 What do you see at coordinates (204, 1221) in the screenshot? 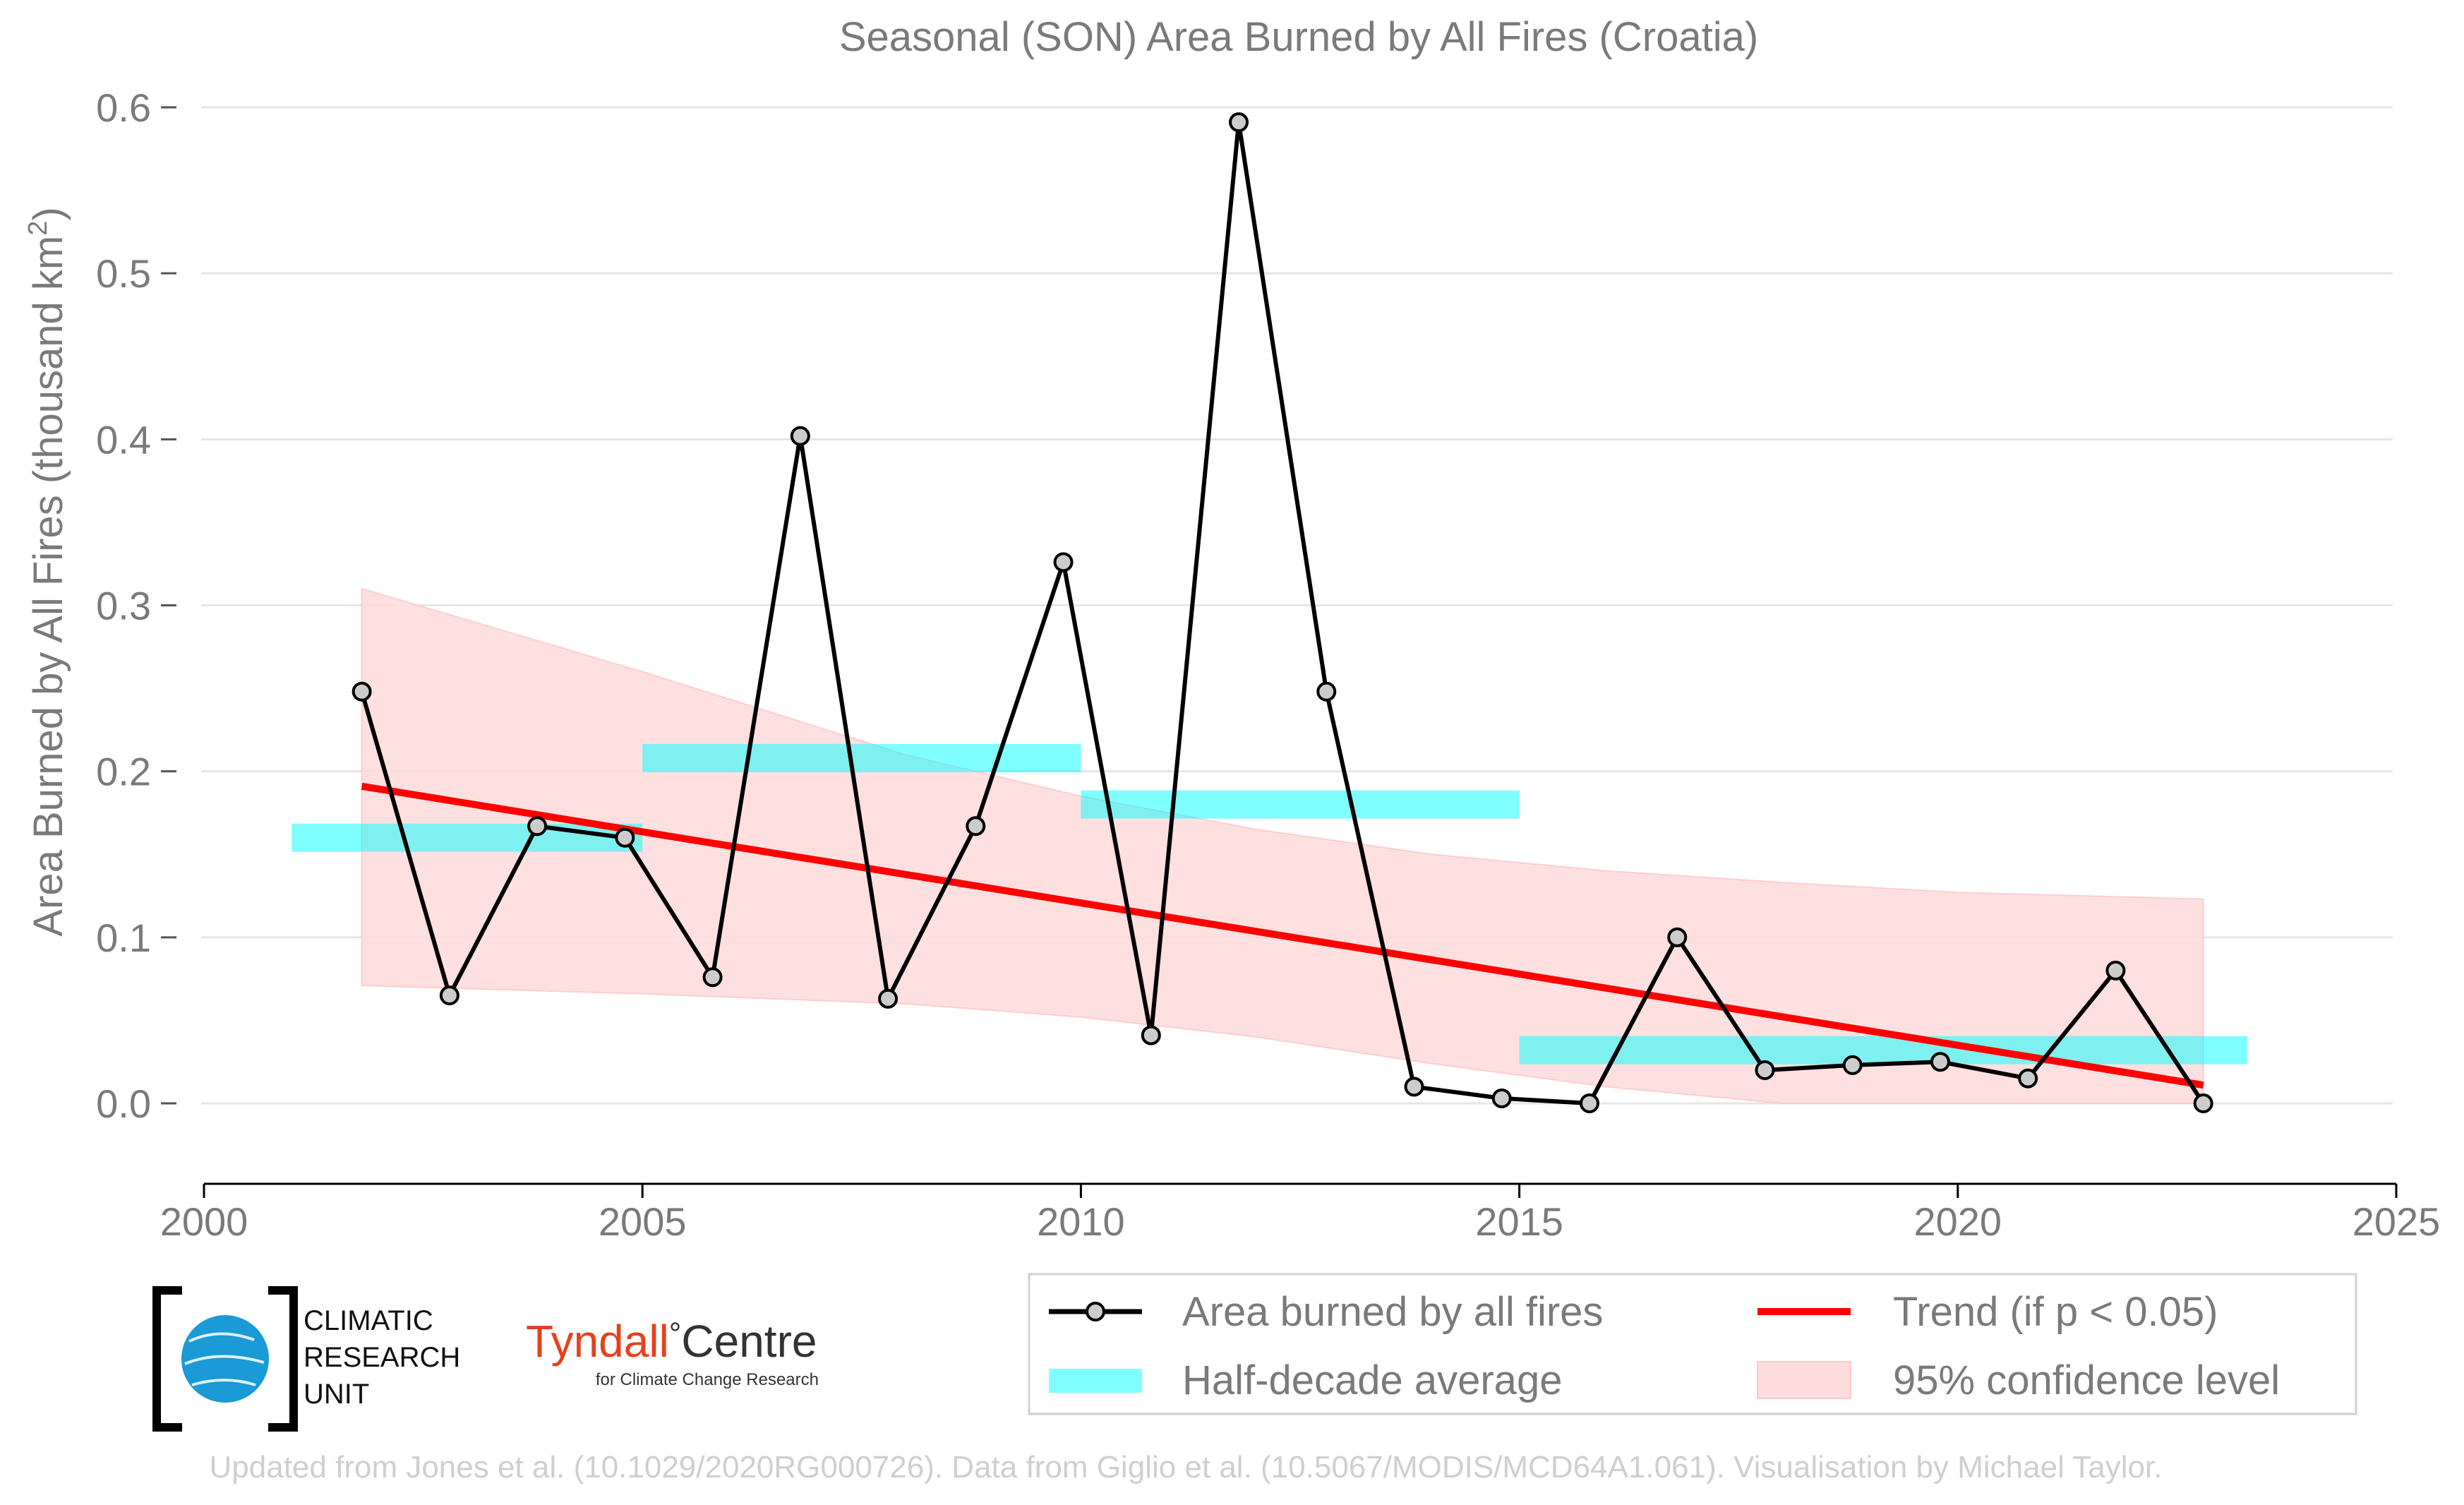
I see `x-tick-label-0: 2000` at bounding box center [204, 1221].